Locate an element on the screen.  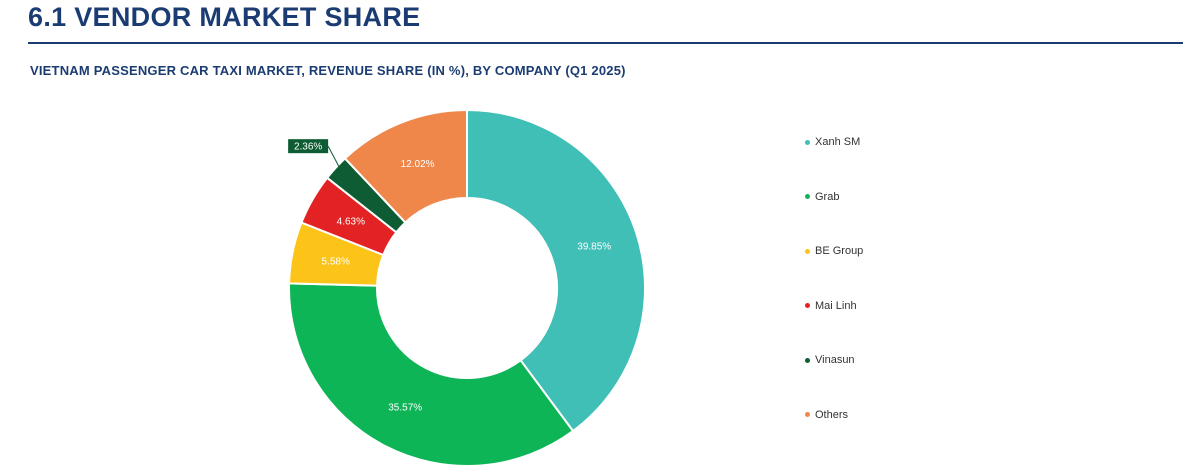
legend-label: Vinasun is located at coordinates (835, 360).